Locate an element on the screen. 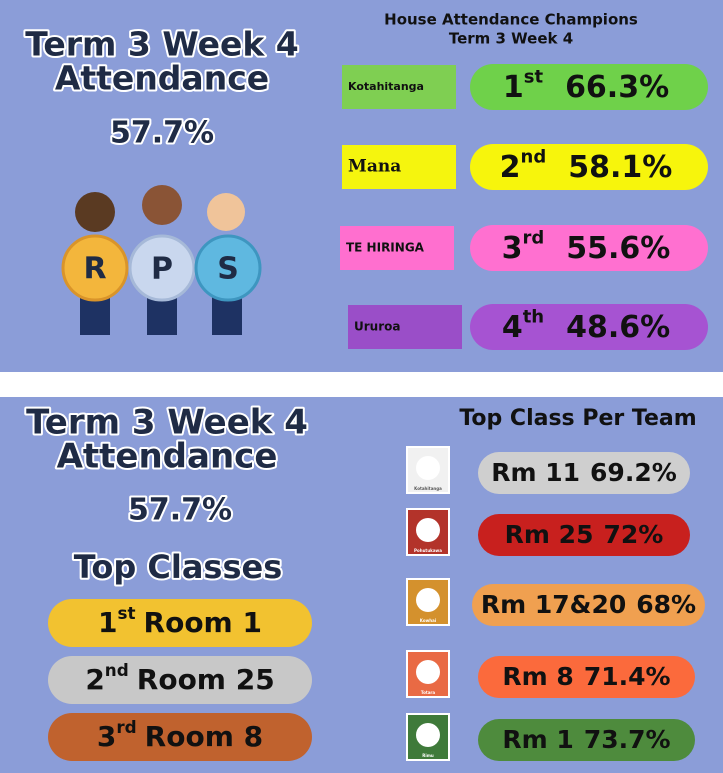  percent: 66.3% is located at coordinates (617, 87).